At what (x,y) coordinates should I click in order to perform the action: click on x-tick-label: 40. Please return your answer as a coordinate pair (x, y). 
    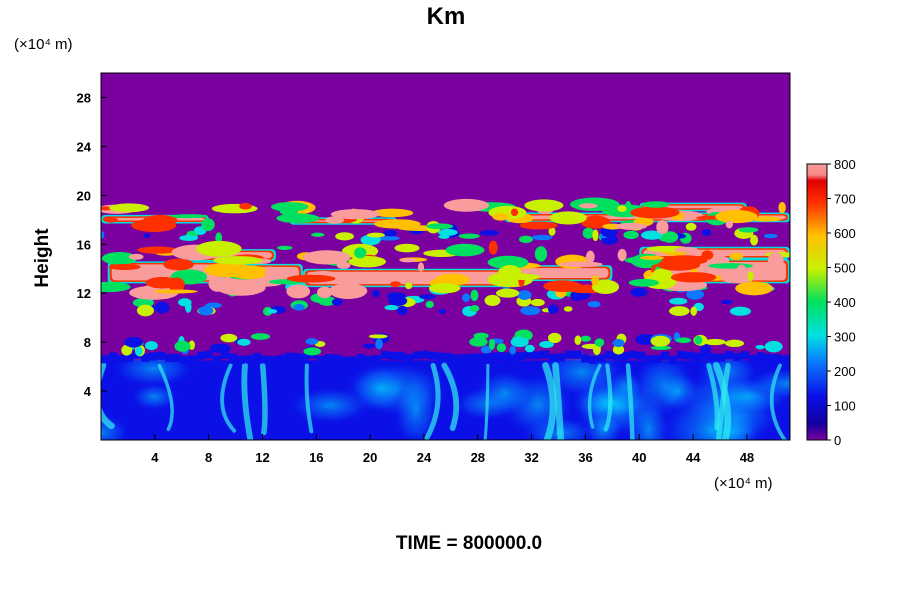
    Looking at the image, I should click on (639, 457).